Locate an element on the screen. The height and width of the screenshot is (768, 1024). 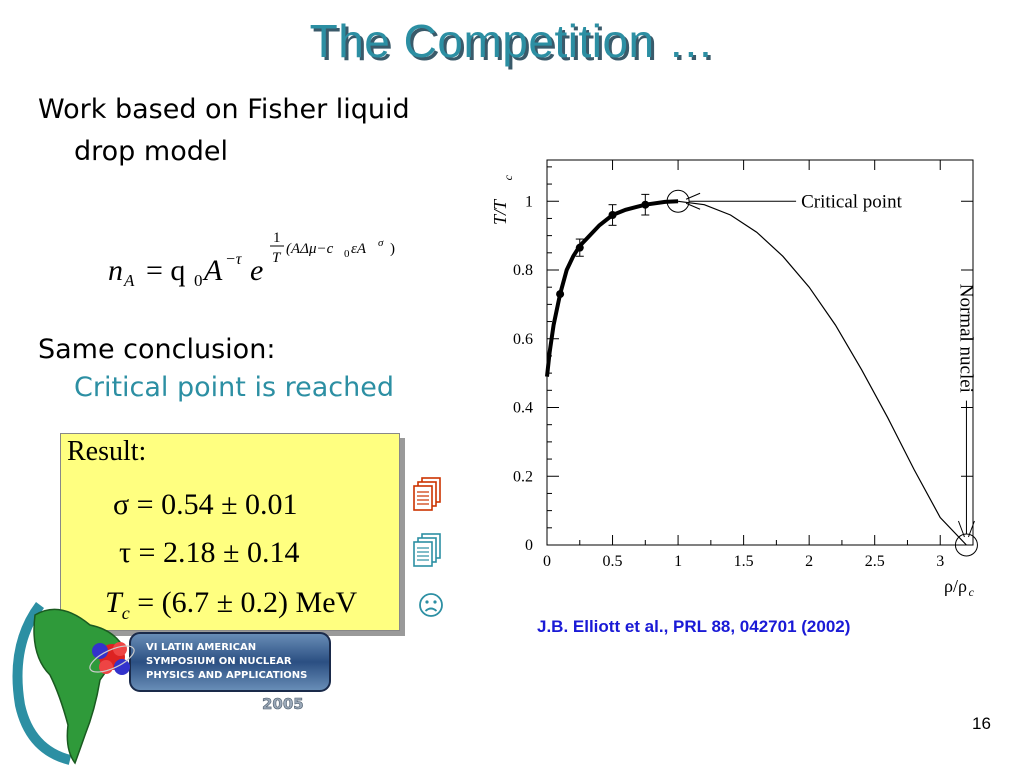
x-tick-label: 2 is located at coordinates (809, 561).